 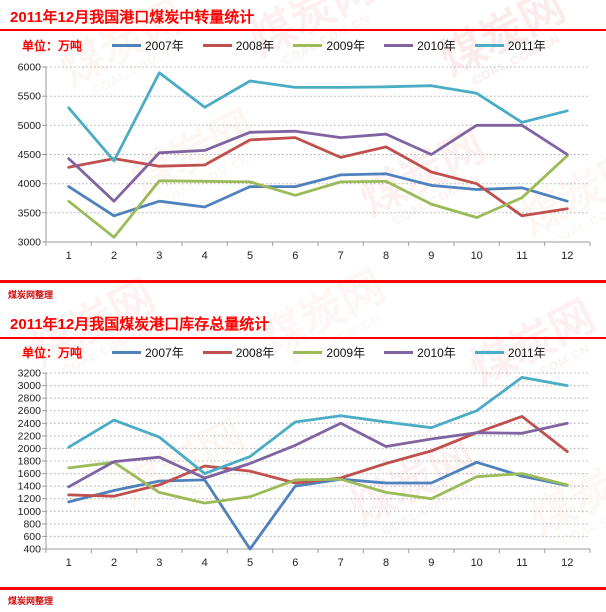 I want to click on legend-item-2011年: 2011年, so click(x=510, y=352).